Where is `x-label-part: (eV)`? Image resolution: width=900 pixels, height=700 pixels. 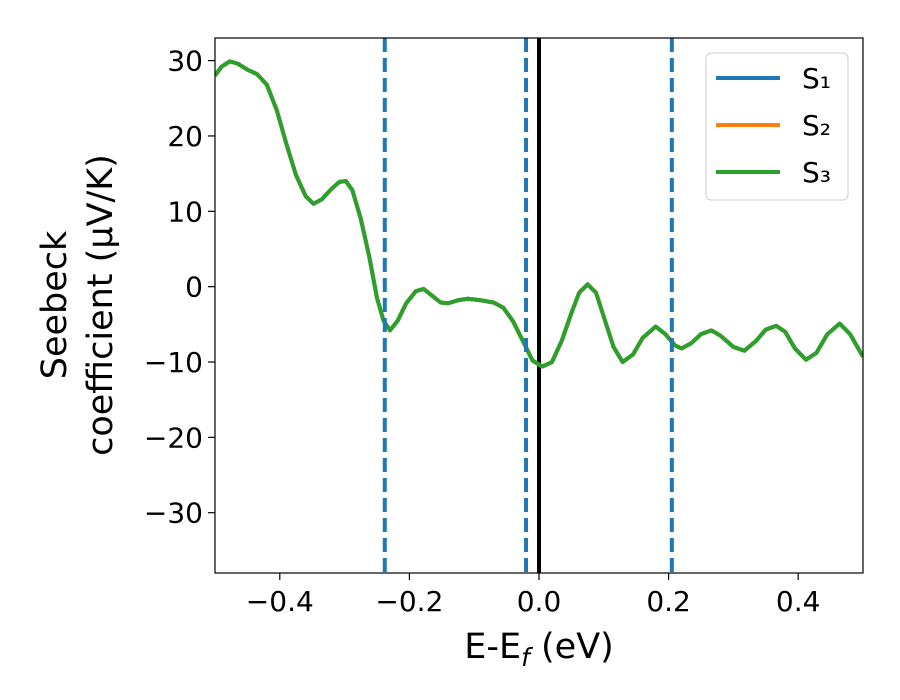 x-label-part: (eV) is located at coordinates (572, 647).